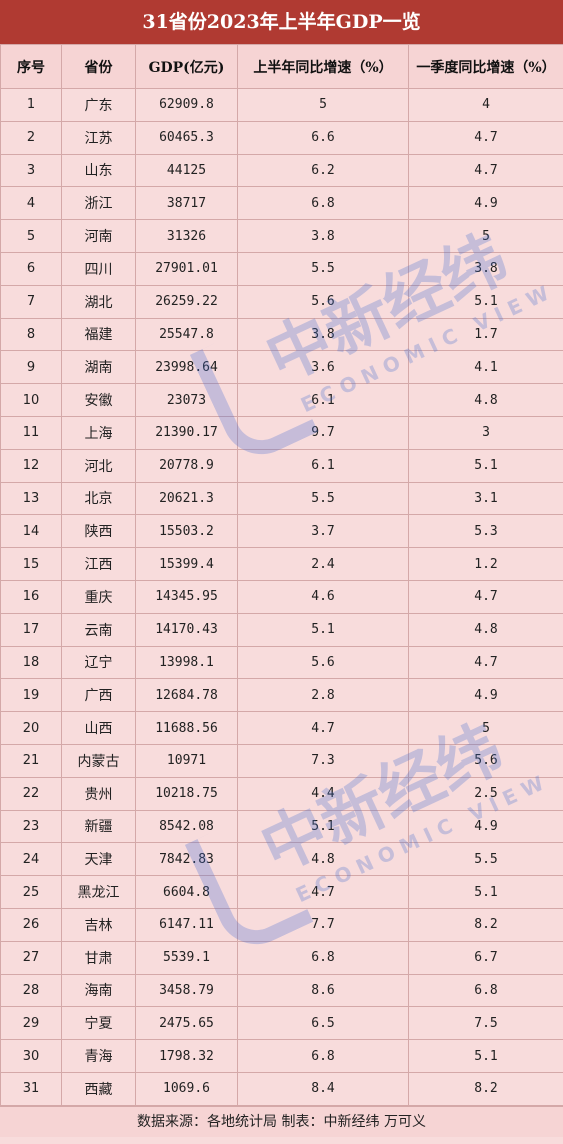  I want to click on cell-gdp: 14170.43, so click(186, 629).